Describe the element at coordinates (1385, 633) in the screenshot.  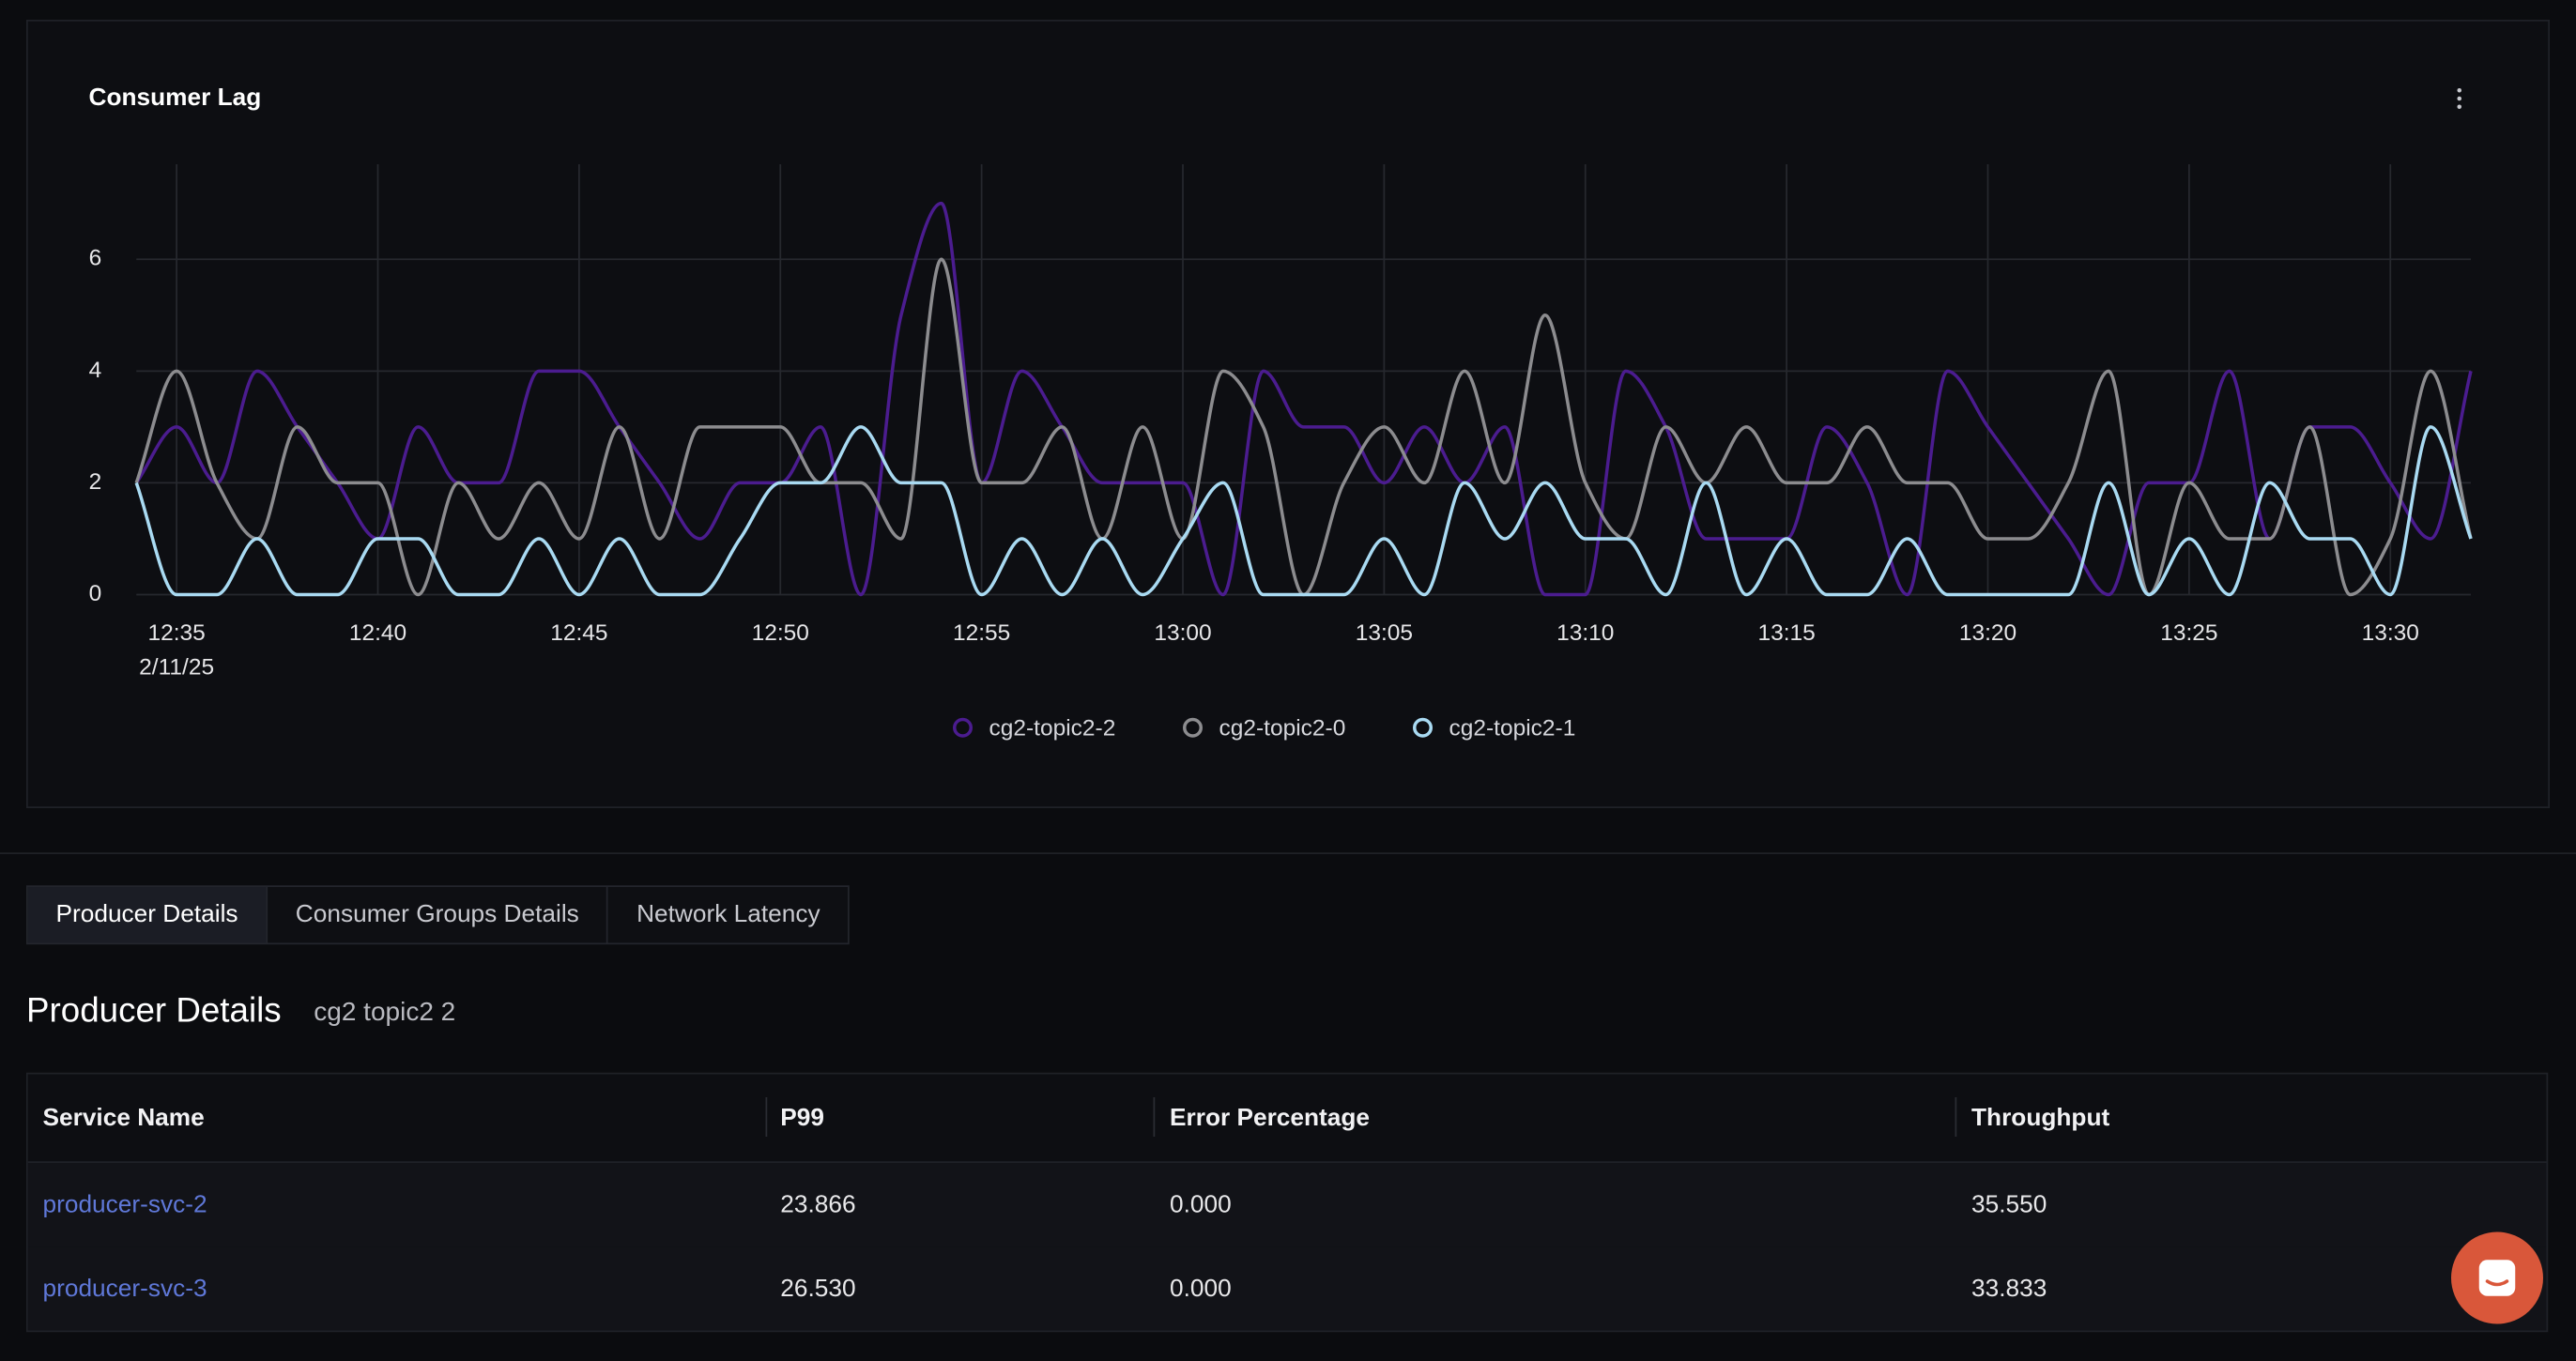
I see `x-tick-label: 13:05` at that location.